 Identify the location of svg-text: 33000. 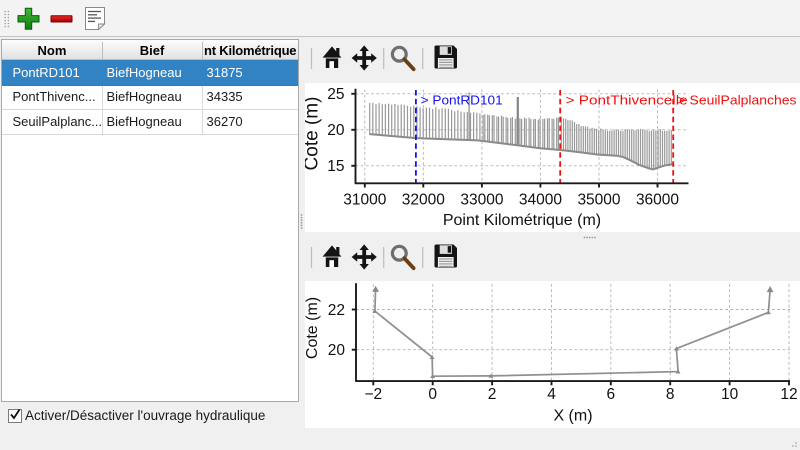
(481, 200).